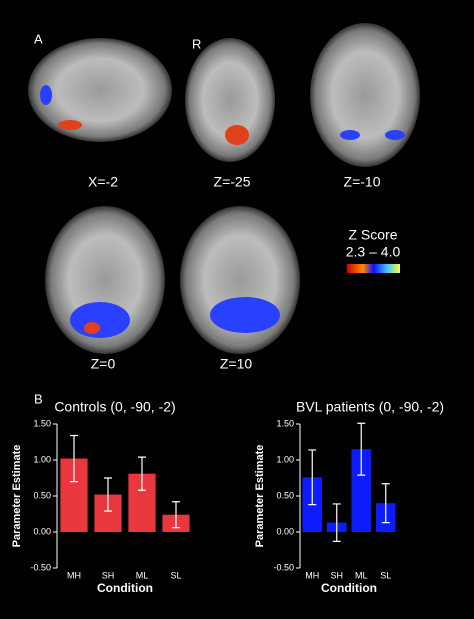  Describe the element at coordinates (362, 182) in the screenshot. I see `slice-label: Z=-10` at that location.